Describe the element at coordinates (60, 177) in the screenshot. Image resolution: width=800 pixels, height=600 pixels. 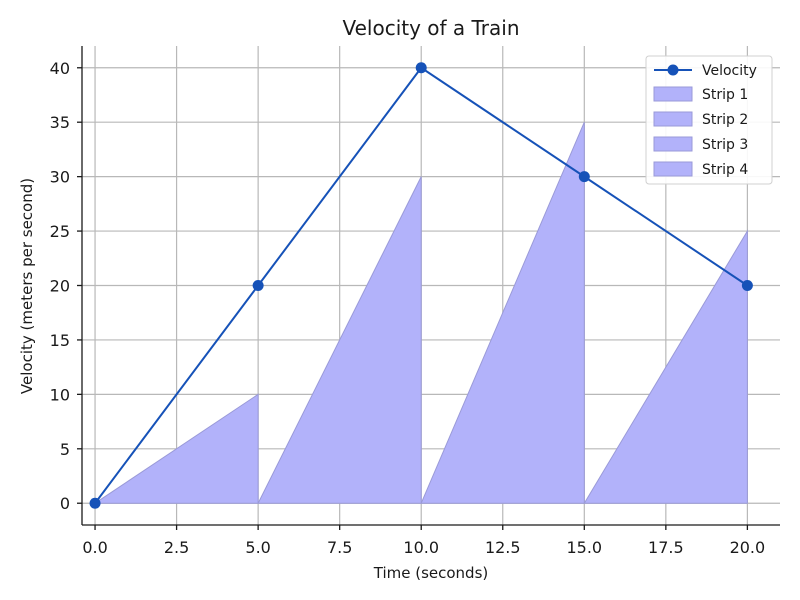
I see `y-tick-label: 30` at that location.